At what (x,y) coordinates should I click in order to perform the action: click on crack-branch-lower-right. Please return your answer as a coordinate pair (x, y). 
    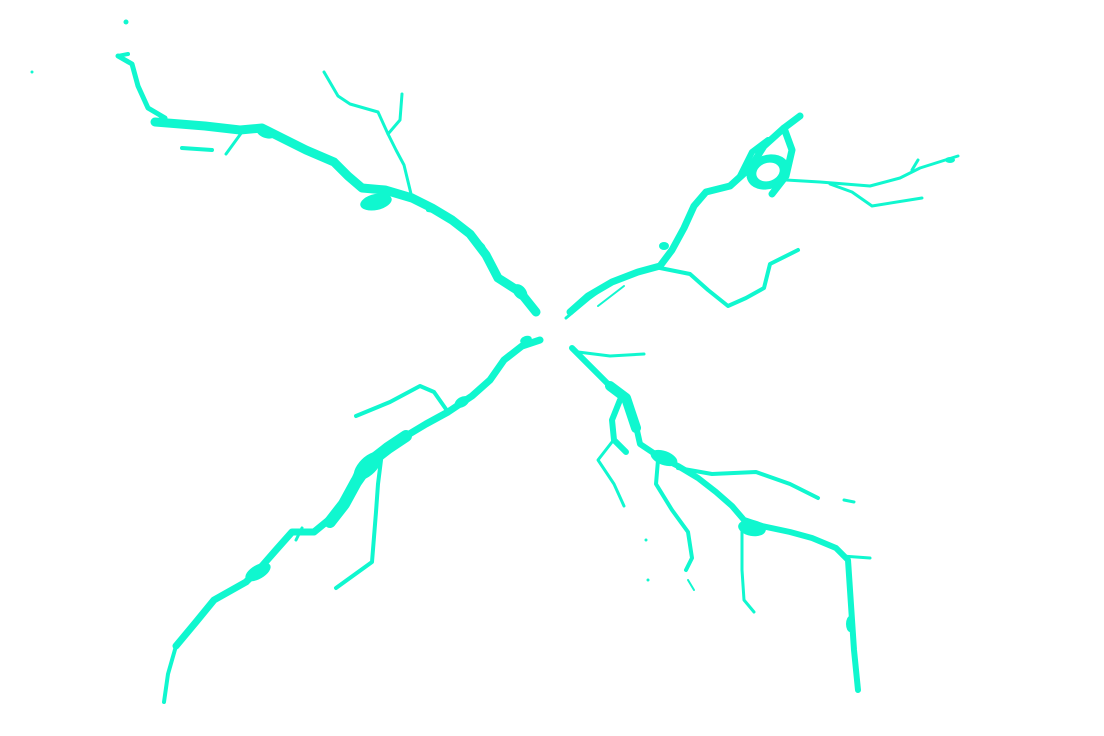
    Looking at the image, I should click on (720, 519).